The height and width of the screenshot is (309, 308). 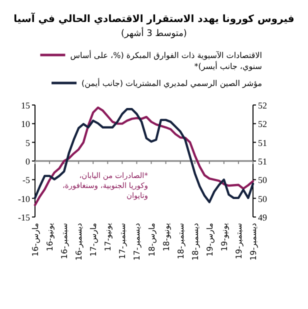 I want to click on xtick: مارس-17, so click(x=93, y=239).